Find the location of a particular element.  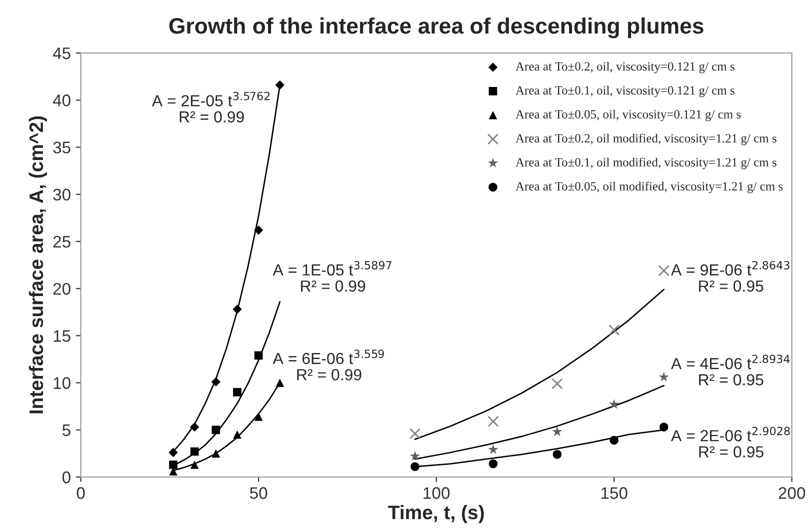

x-axis-title: Time, t, (s) is located at coordinates (436, 514).